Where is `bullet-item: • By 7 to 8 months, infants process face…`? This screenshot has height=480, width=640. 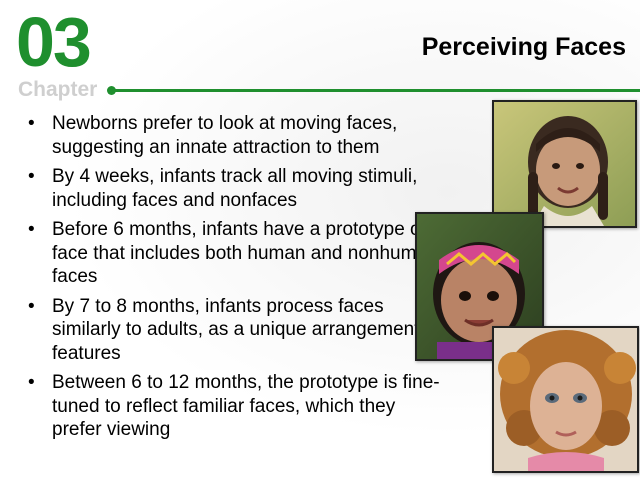
bullet-item: • By 7 to 8 months, infants process face… is located at coordinates (234, 330).